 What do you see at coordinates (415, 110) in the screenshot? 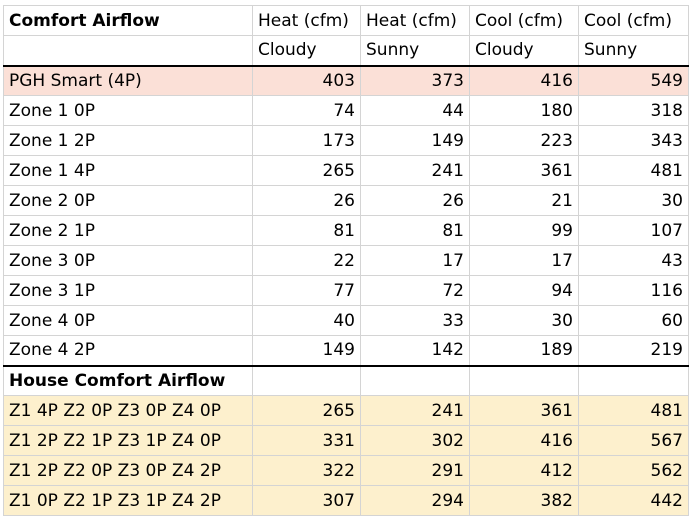
I see `value-cell: 44` at bounding box center [415, 110].